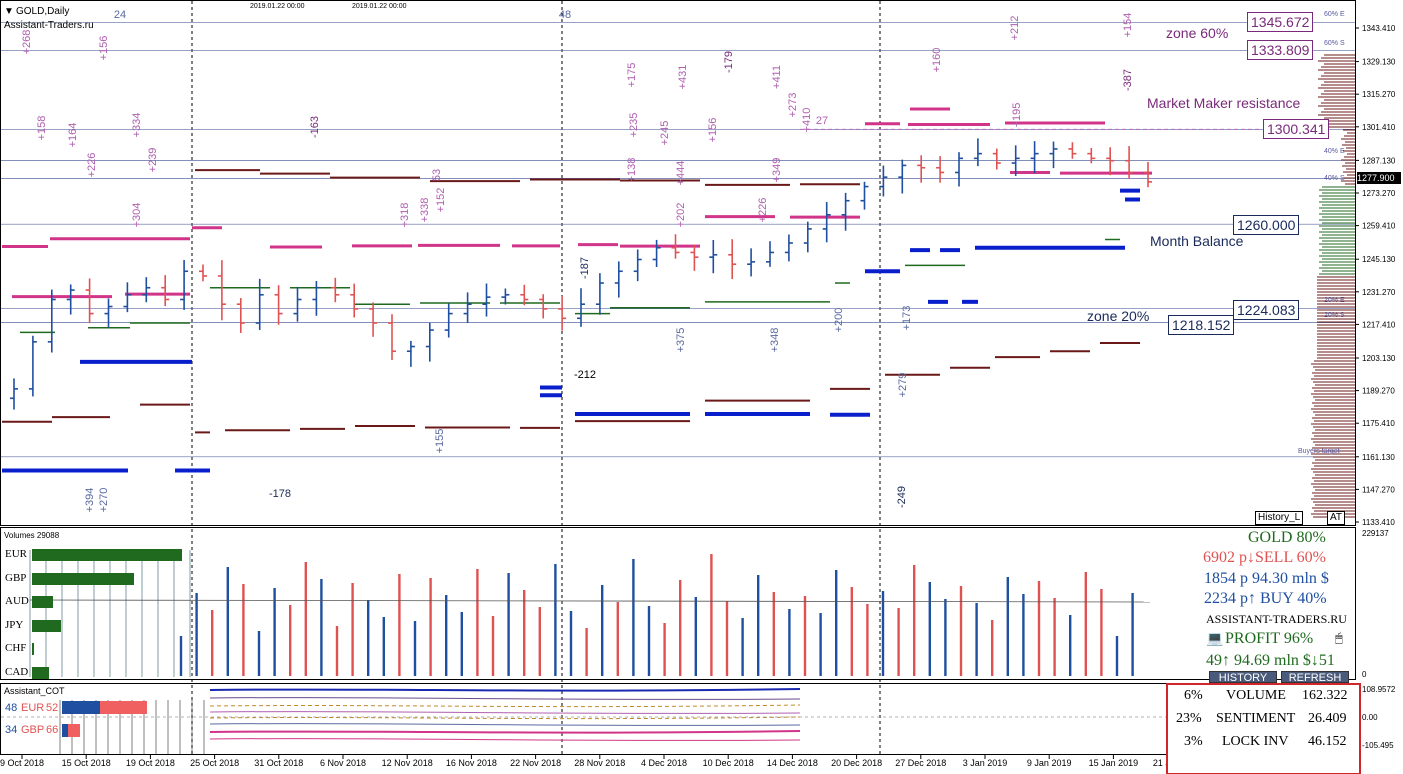  What do you see at coordinates (405, 215) in the screenshot?
I see `price-annotation: +318` at bounding box center [405, 215].